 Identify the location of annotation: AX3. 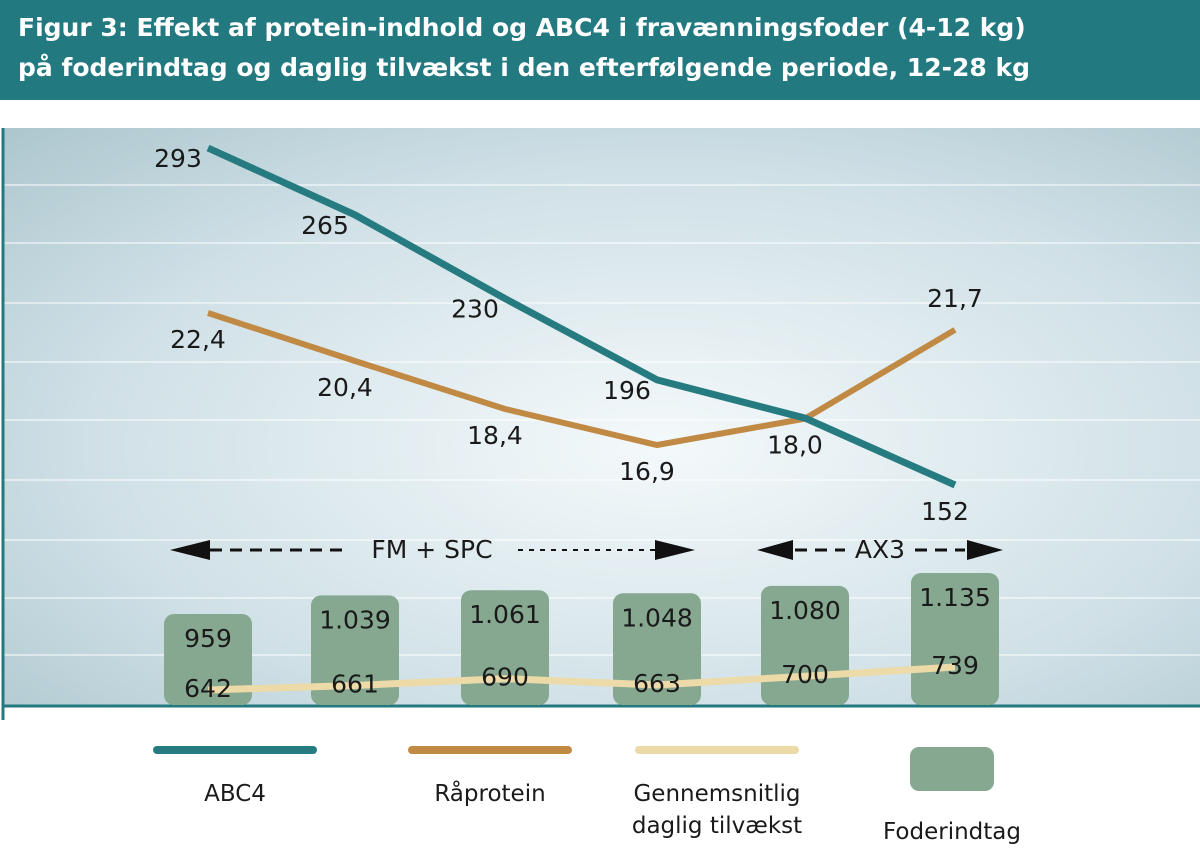
(880, 549).